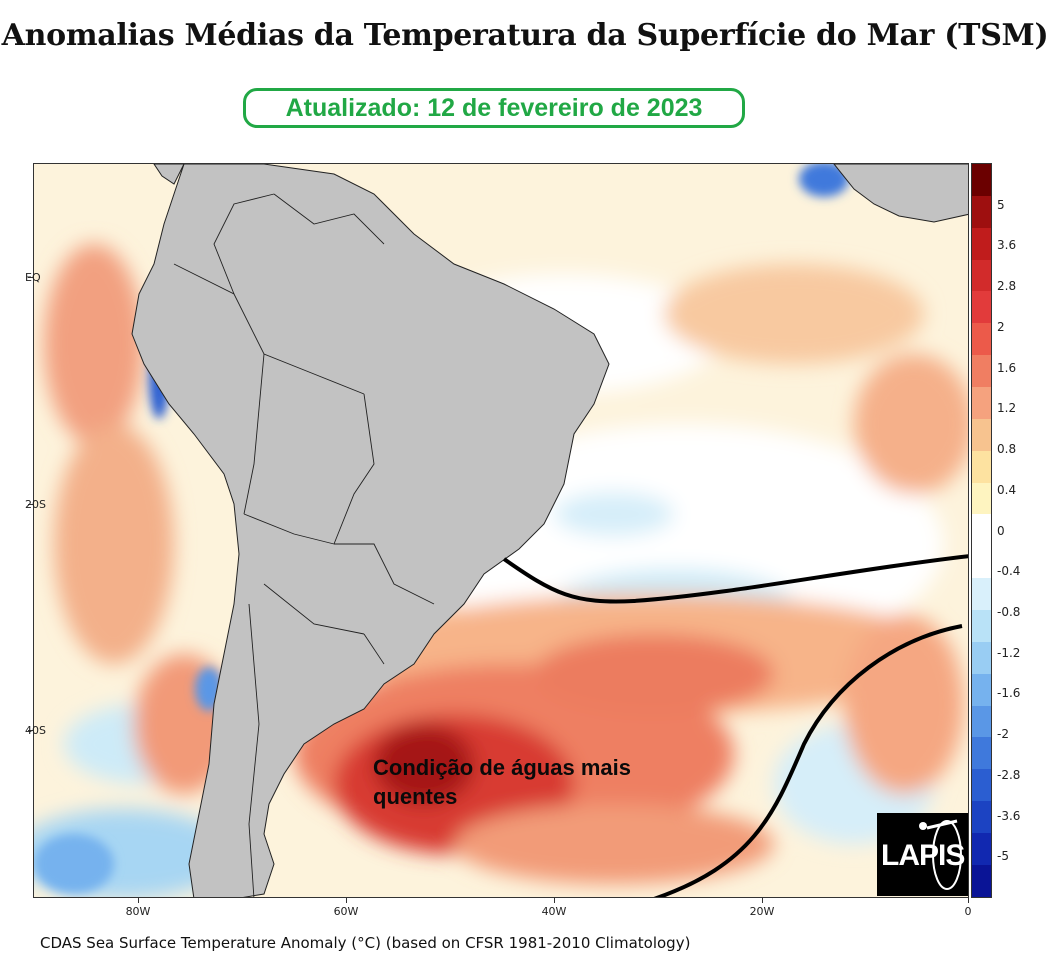 The width and height of the screenshot is (1050, 960). What do you see at coordinates (1007, 449) in the screenshot?
I see `colorbar-label: 0.8` at bounding box center [1007, 449].